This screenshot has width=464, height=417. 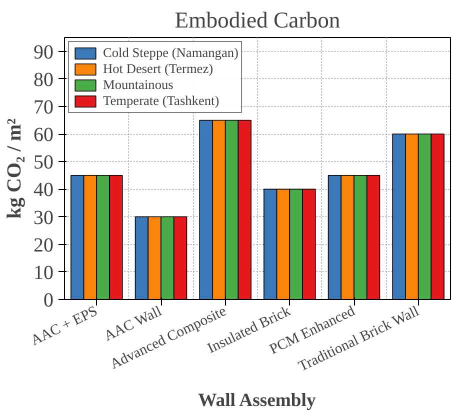 I want to click on legend-label: Hot Desert (Termez), so click(x=158, y=69).